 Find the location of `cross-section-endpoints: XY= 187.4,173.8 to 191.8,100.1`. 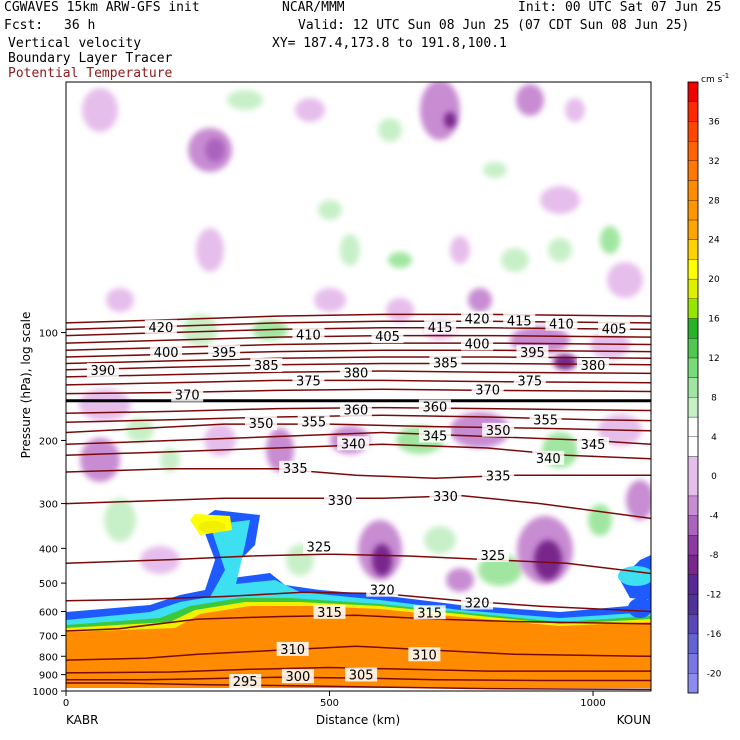

cross-section-endpoints: XY= 187.4,173.8 to 191.8,100.1 is located at coordinates (389, 43).